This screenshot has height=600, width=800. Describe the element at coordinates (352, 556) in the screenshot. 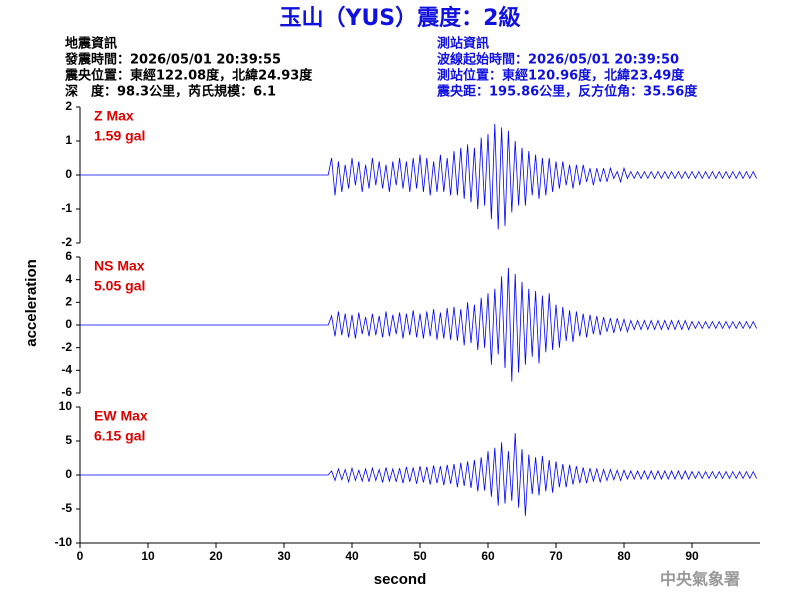

I see `x-tick-label: 40` at that location.